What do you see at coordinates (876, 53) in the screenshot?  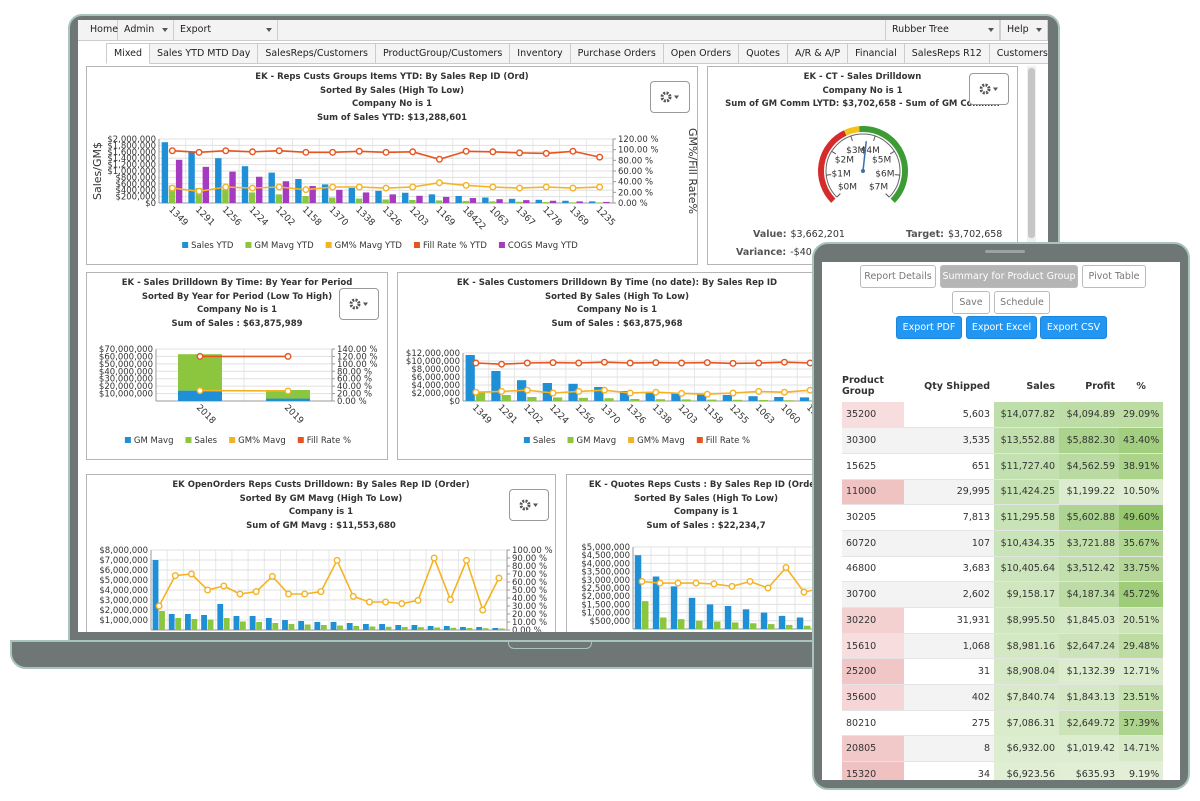 I see `tab: Financial` at bounding box center [876, 53].